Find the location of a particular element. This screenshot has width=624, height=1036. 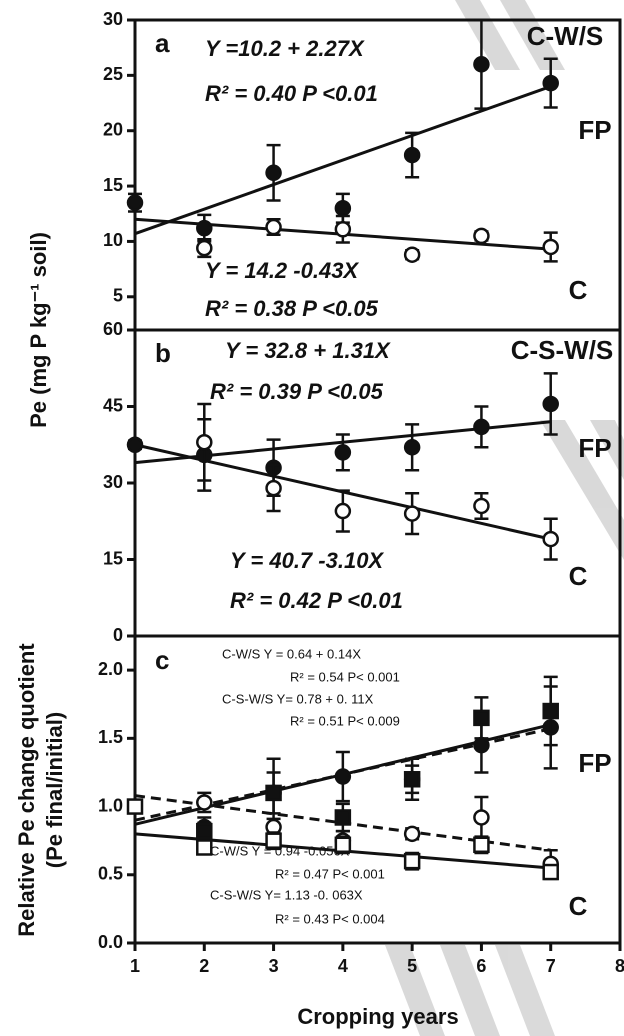

equation: C-S-W/S Y= 0.78 + 0. 11X is located at coordinates (298, 698).